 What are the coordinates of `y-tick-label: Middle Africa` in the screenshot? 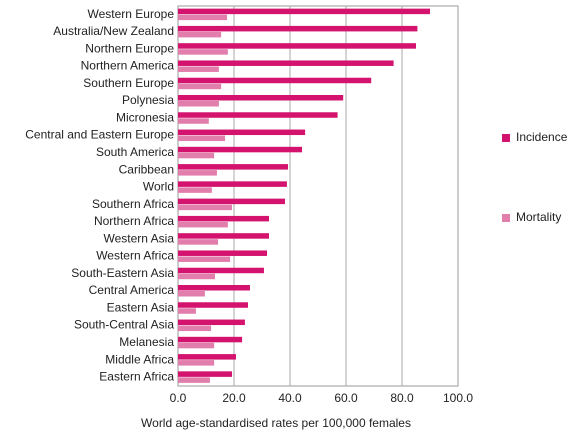 It's located at (139, 359).